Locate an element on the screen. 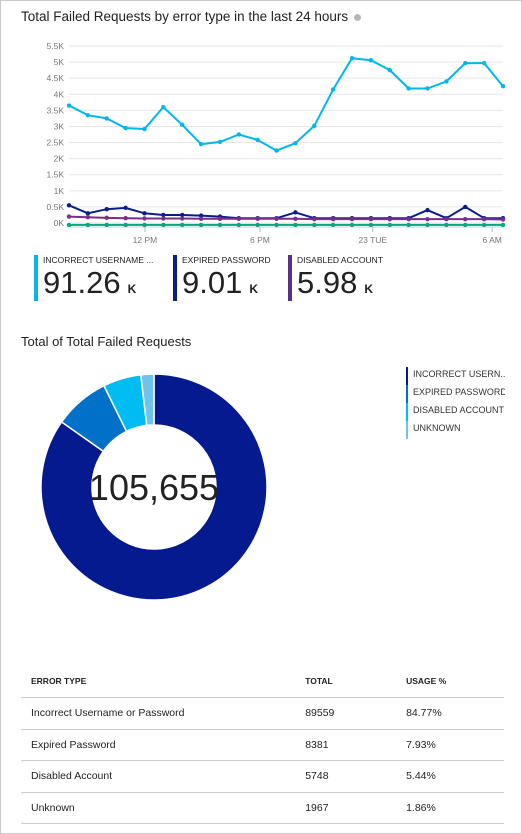  cell-total: 1967 is located at coordinates (317, 807).